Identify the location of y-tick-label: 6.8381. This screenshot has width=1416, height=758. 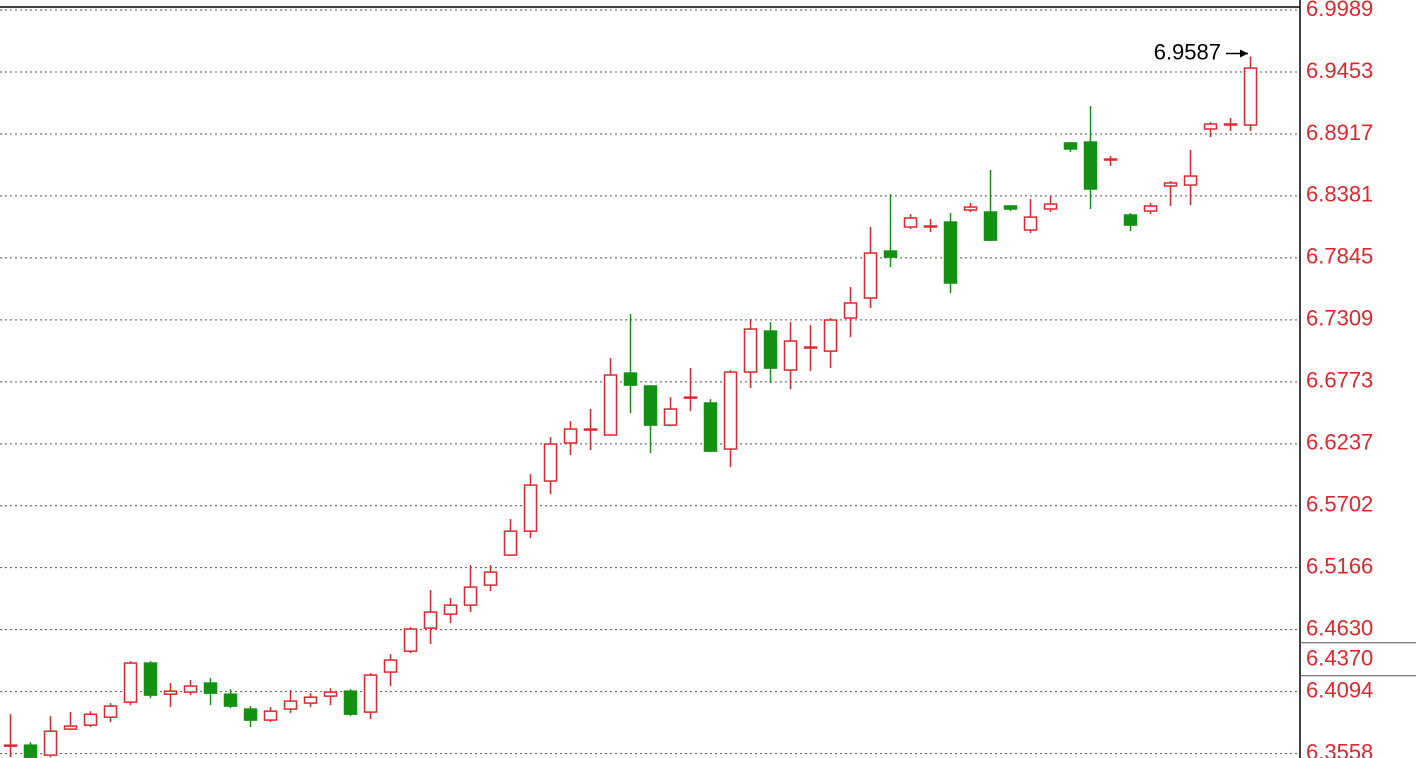
(1339, 194).